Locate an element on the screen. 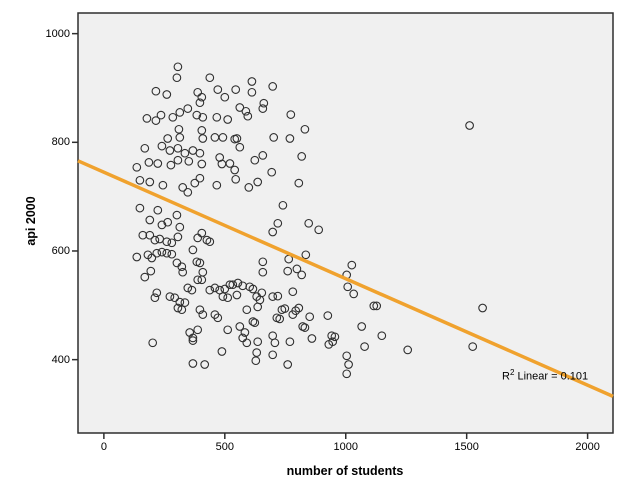  y-tick-label: 400 is located at coordinates (60, 359).